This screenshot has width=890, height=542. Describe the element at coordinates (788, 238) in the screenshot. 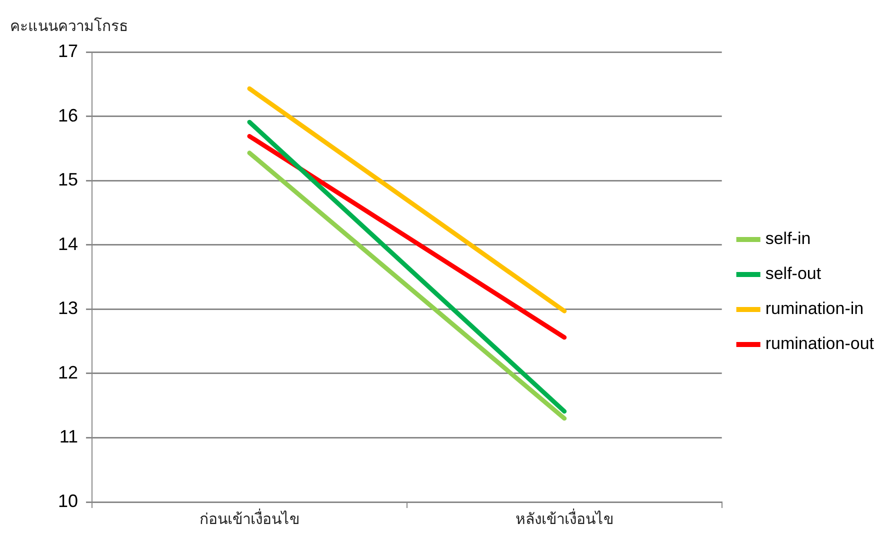

I see `legend-label: self-in` at that location.